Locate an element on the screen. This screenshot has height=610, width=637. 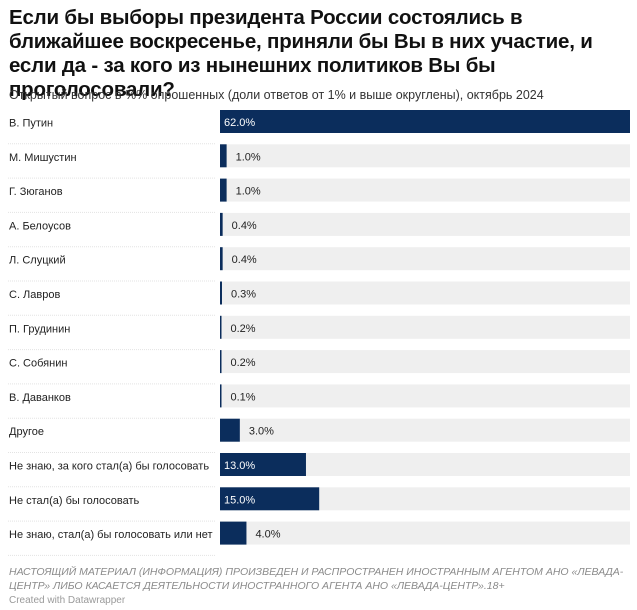
value-label: 15.0% is located at coordinates (239, 500).